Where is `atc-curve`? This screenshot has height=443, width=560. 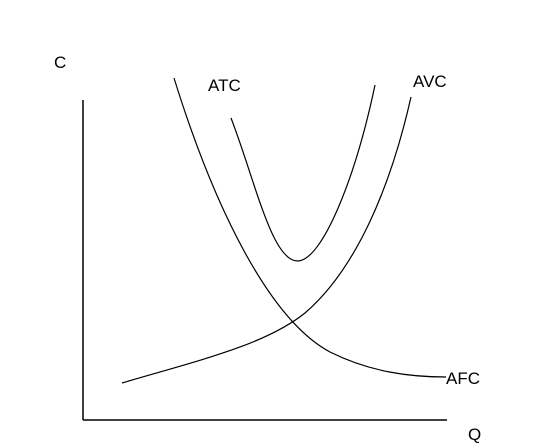 atc-curve is located at coordinates (303, 173).